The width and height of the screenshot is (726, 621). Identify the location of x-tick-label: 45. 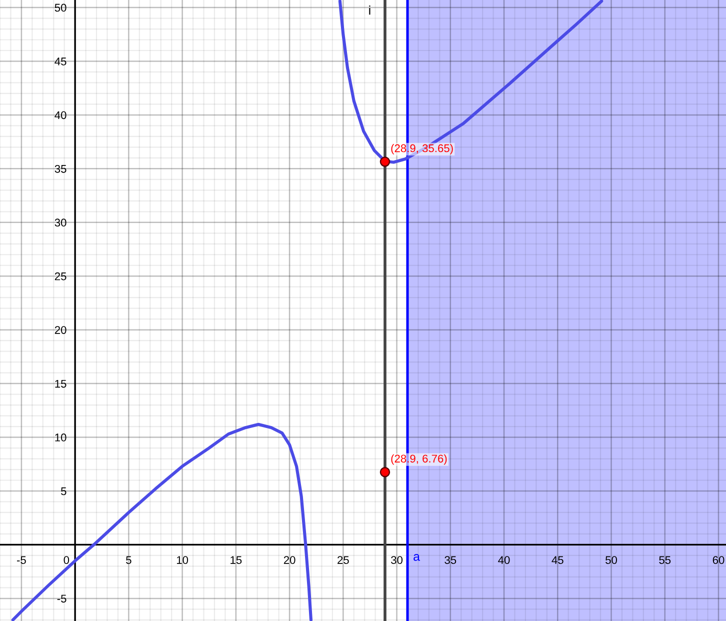
(558, 560).